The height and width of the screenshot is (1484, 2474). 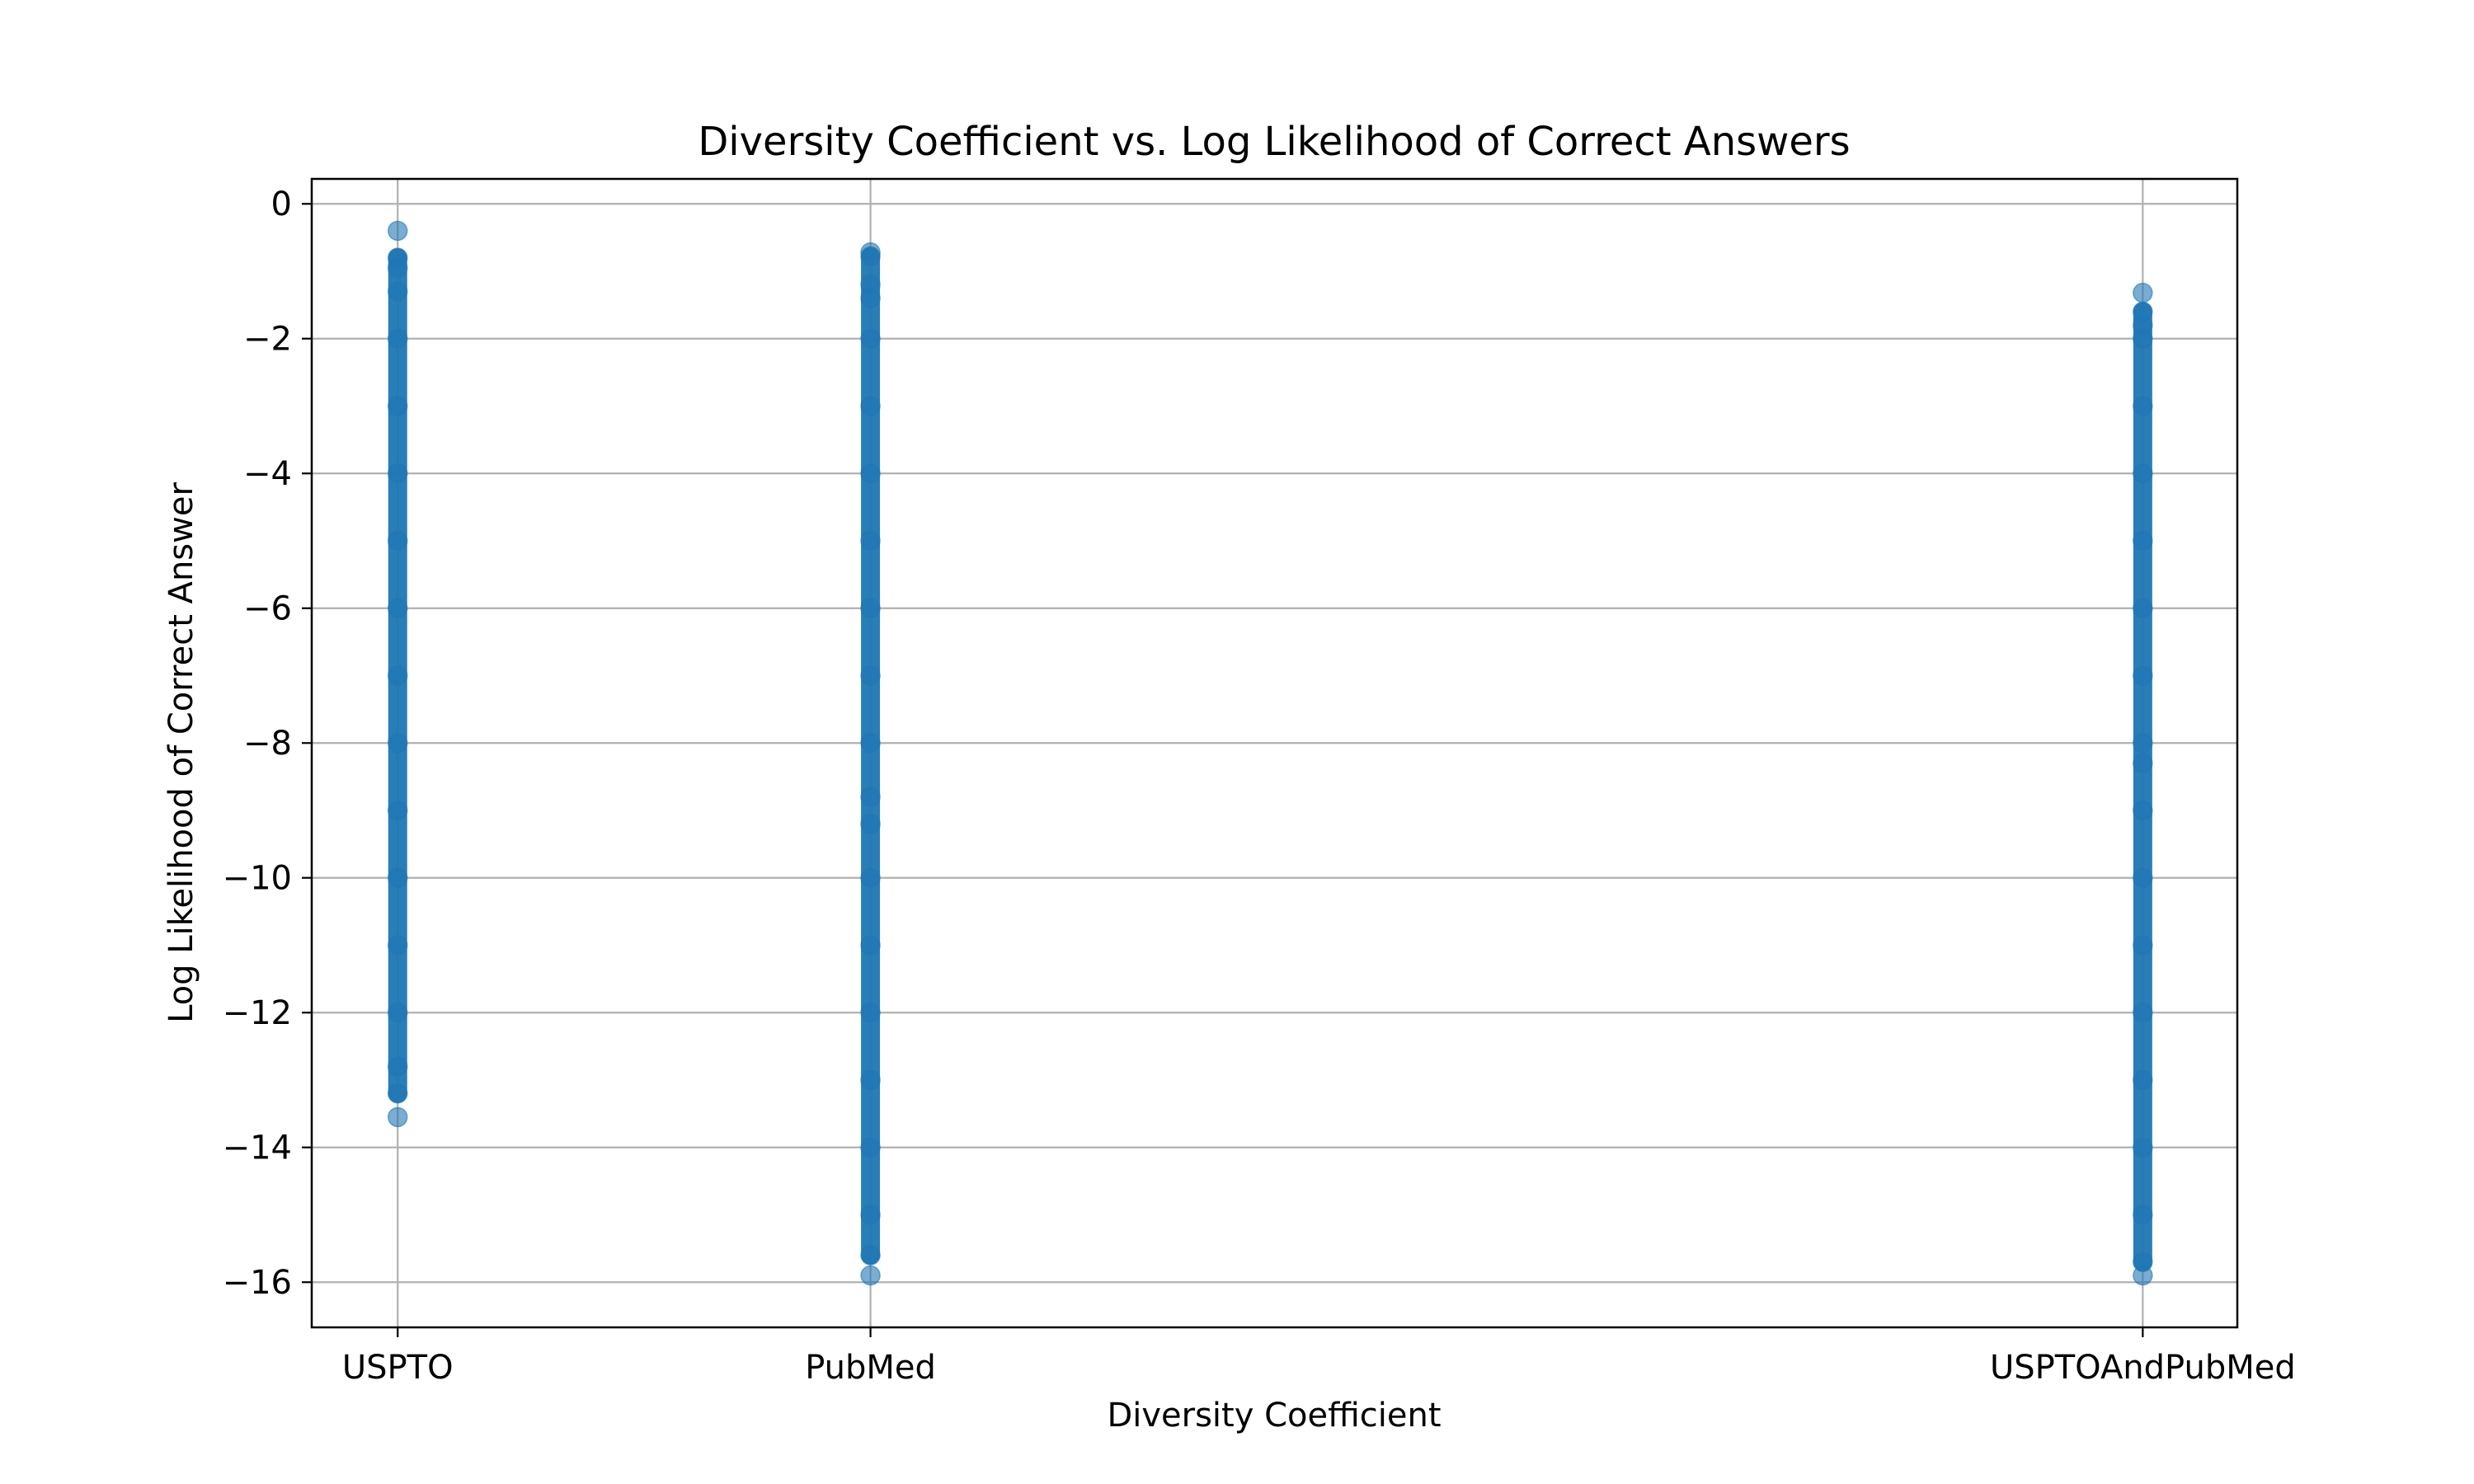 What do you see at coordinates (181, 752) in the screenshot?
I see `y-axis-title: Log Likelihood of Correct Answer` at bounding box center [181, 752].